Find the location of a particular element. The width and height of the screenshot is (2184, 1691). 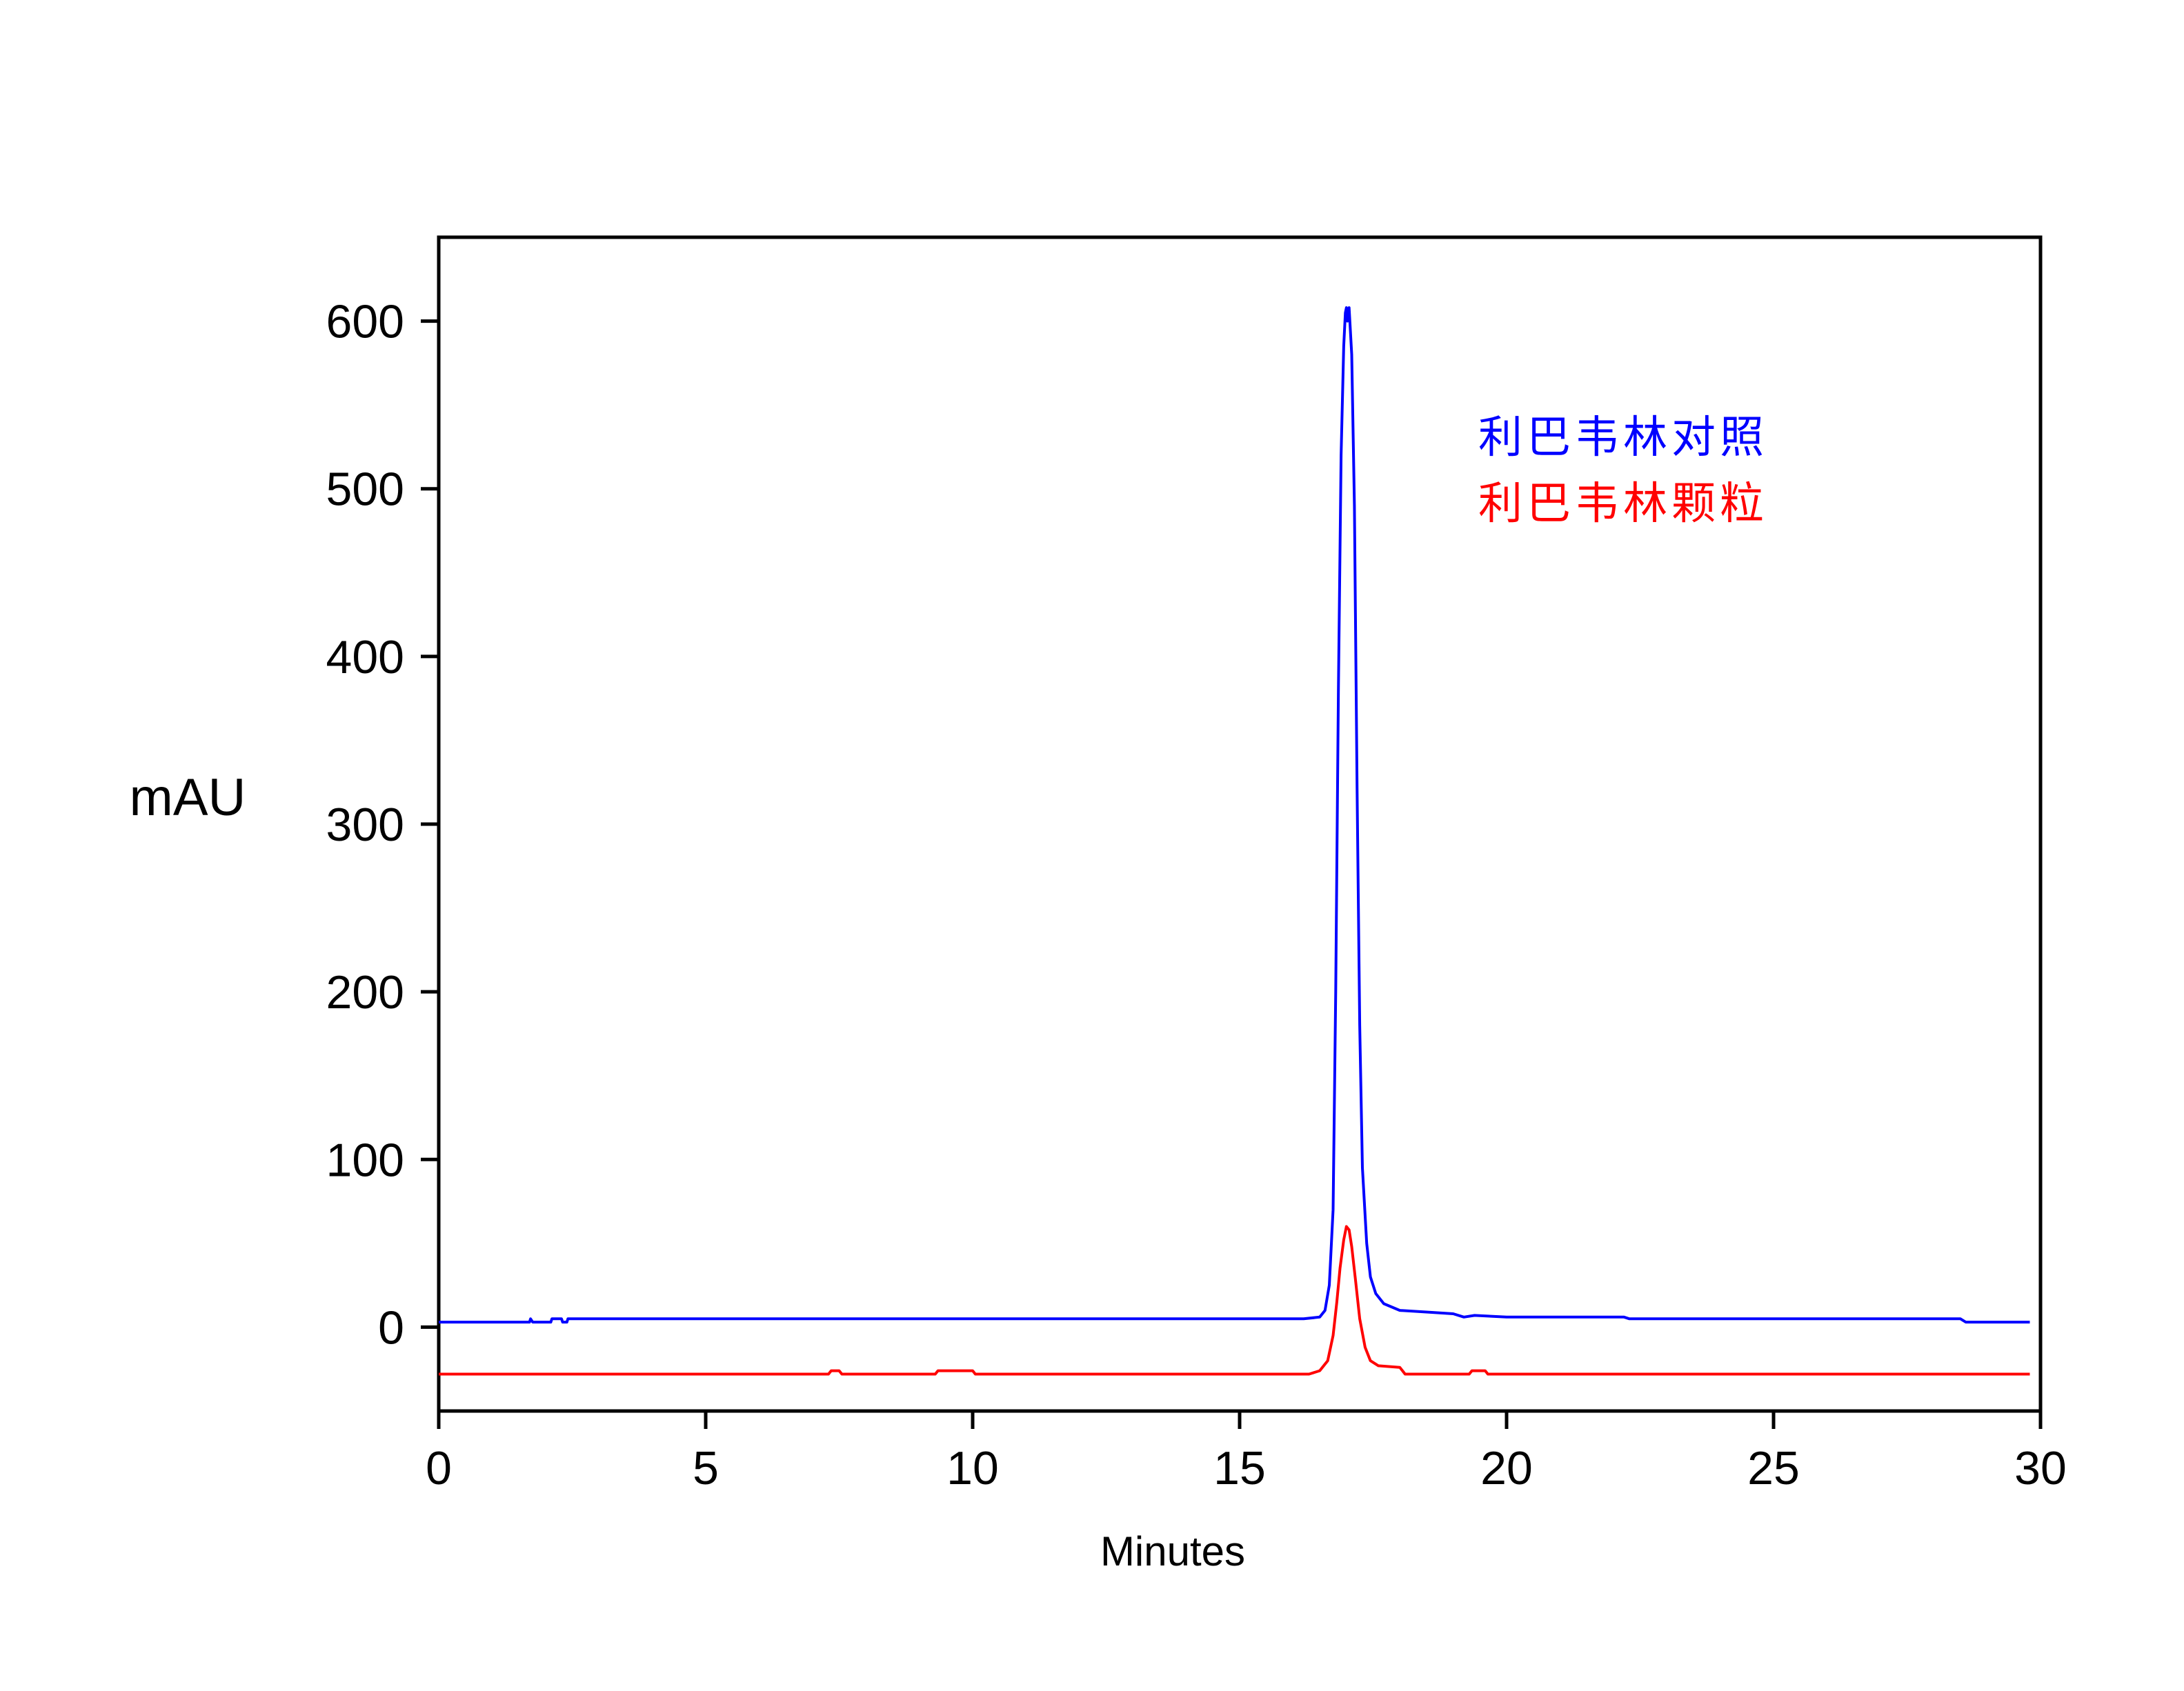

y-tick-label: 300 is located at coordinates (365, 825).